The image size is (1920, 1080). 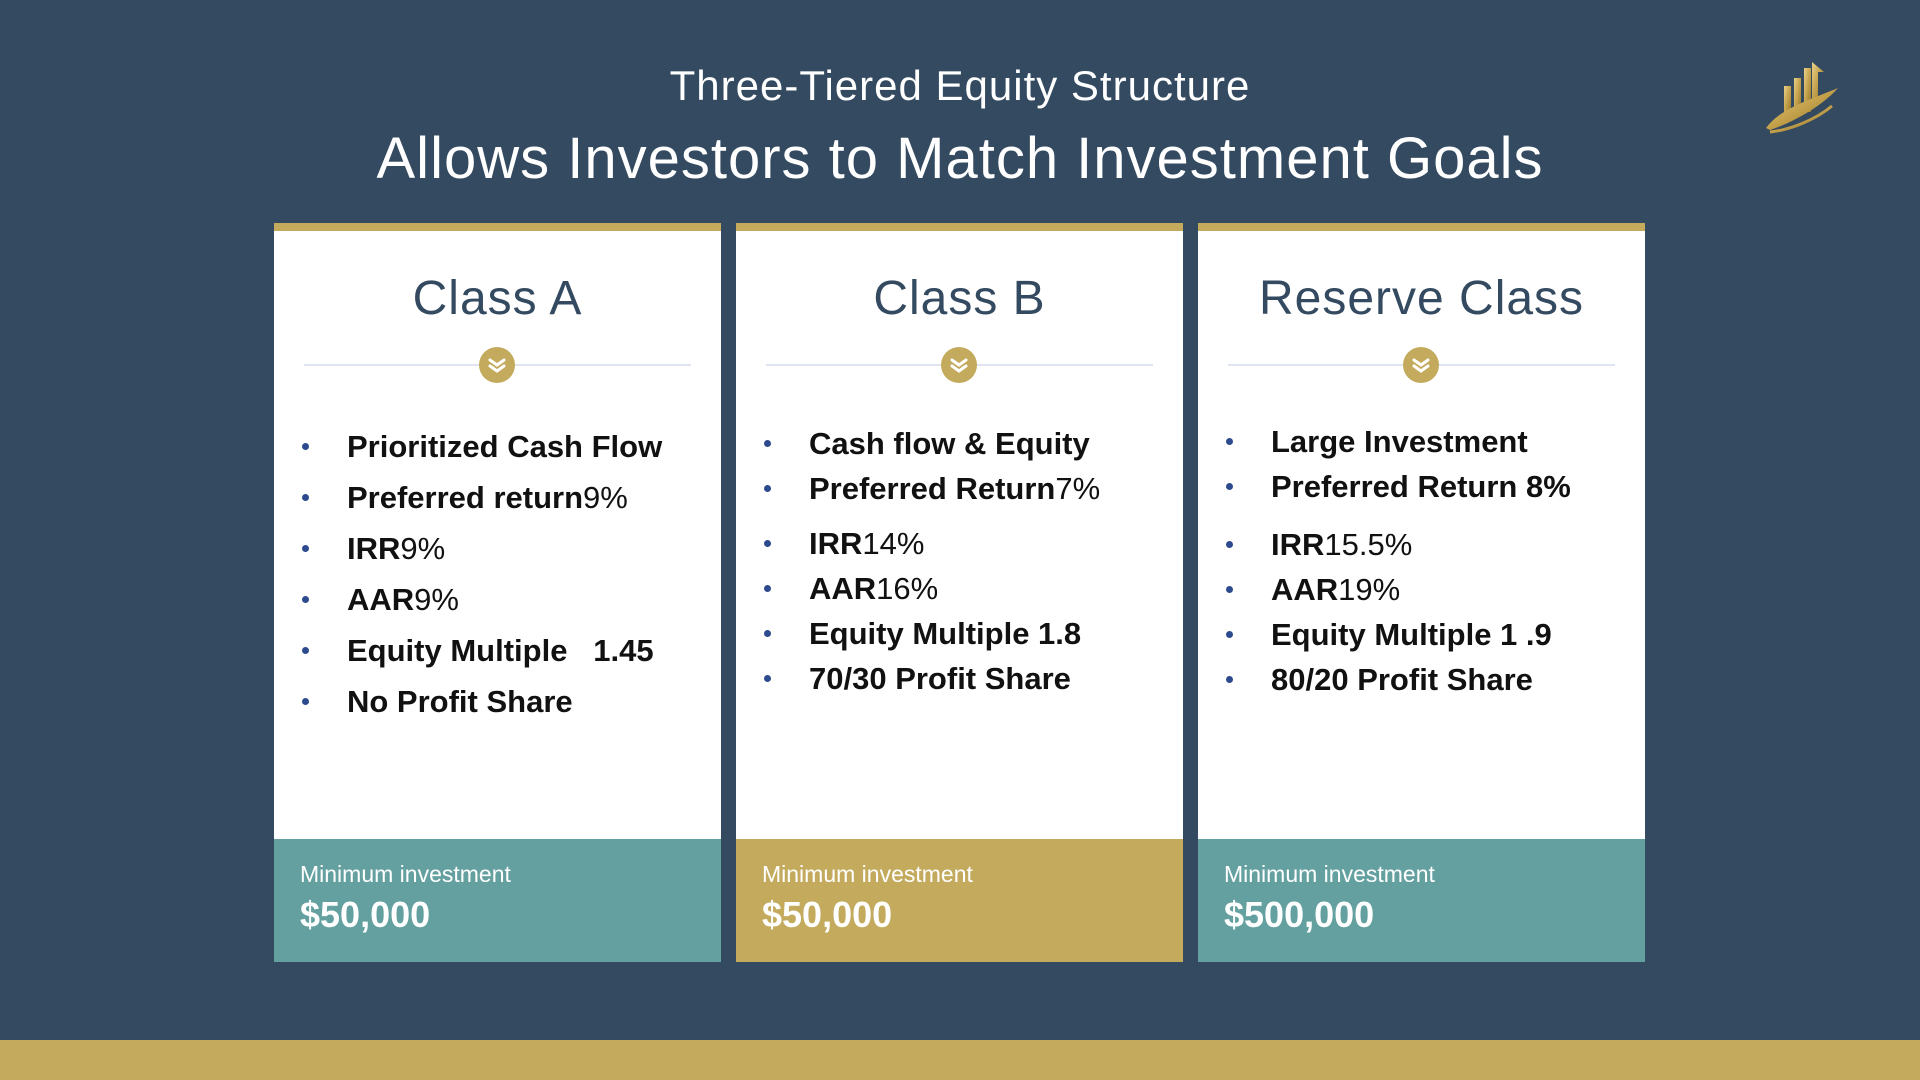 What do you see at coordinates (960, 1060) in the screenshot?
I see `bottom-accent-bar` at bounding box center [960, 1060].